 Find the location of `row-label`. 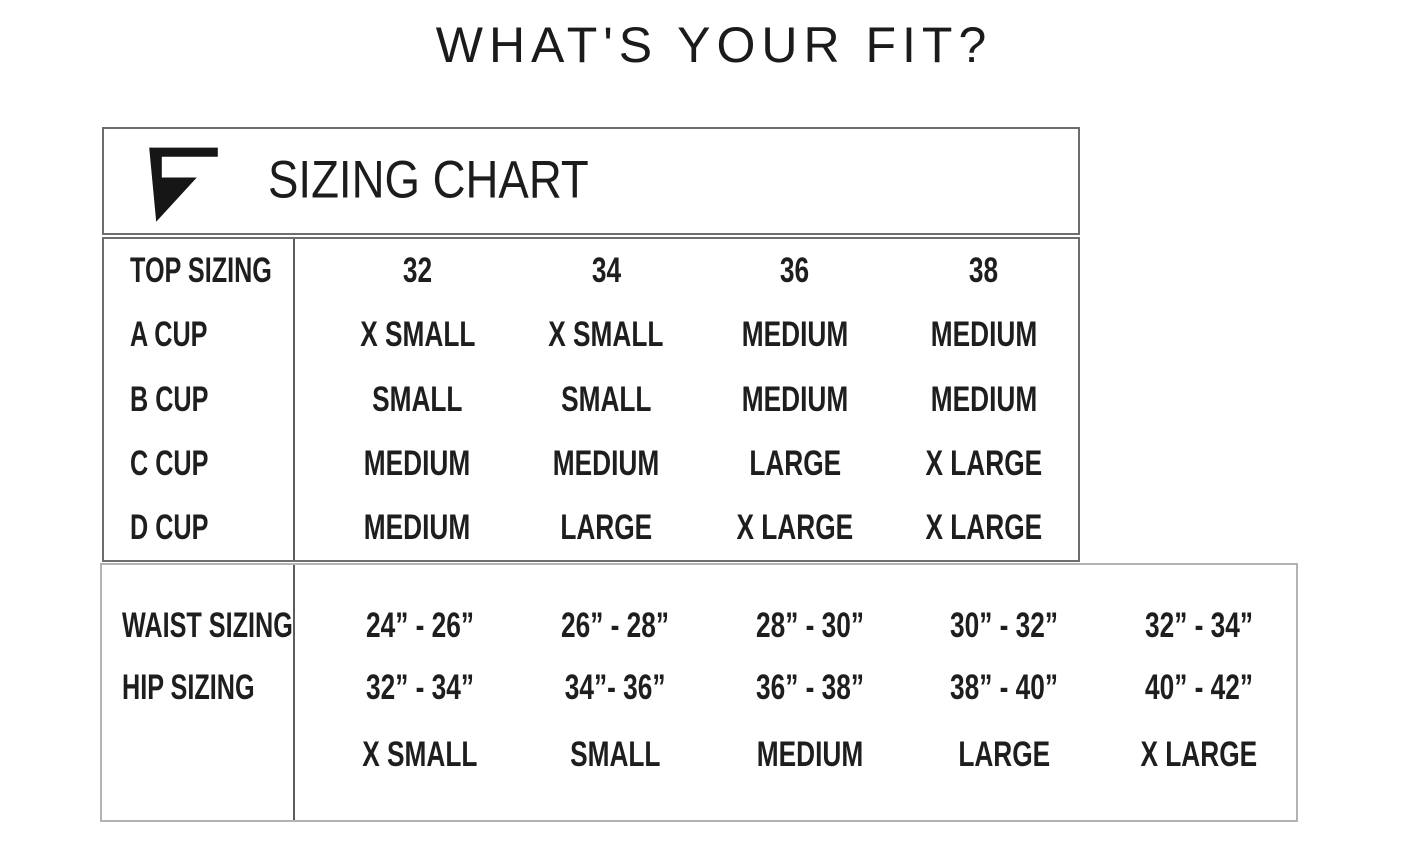

row-label is located at coordinates (197, 755).